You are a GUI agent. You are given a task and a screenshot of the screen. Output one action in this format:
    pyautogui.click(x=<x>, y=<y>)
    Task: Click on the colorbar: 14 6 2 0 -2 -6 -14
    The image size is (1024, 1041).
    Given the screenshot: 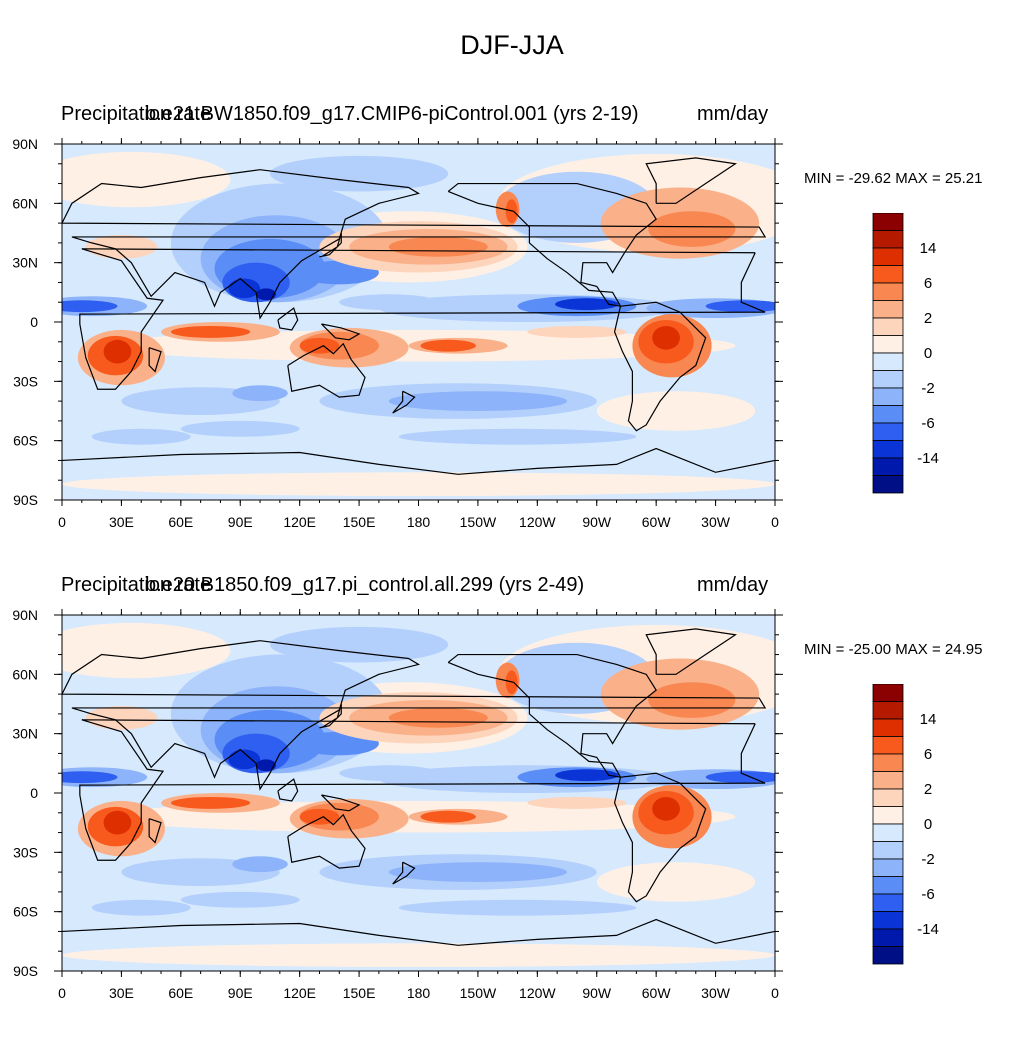 What is the action you would take?
    pyautogui.click(x=905, y=353)
    